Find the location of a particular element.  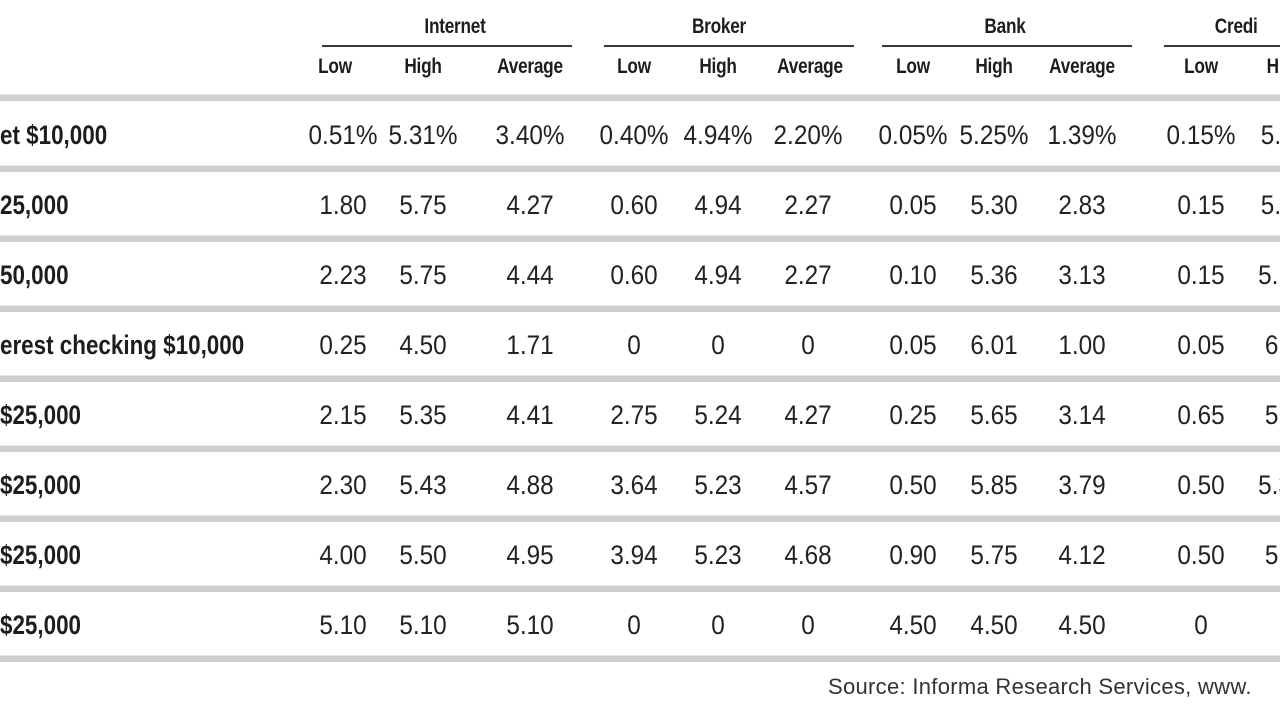

table-cell: 2.83 is located at coordinates (1082, 205).